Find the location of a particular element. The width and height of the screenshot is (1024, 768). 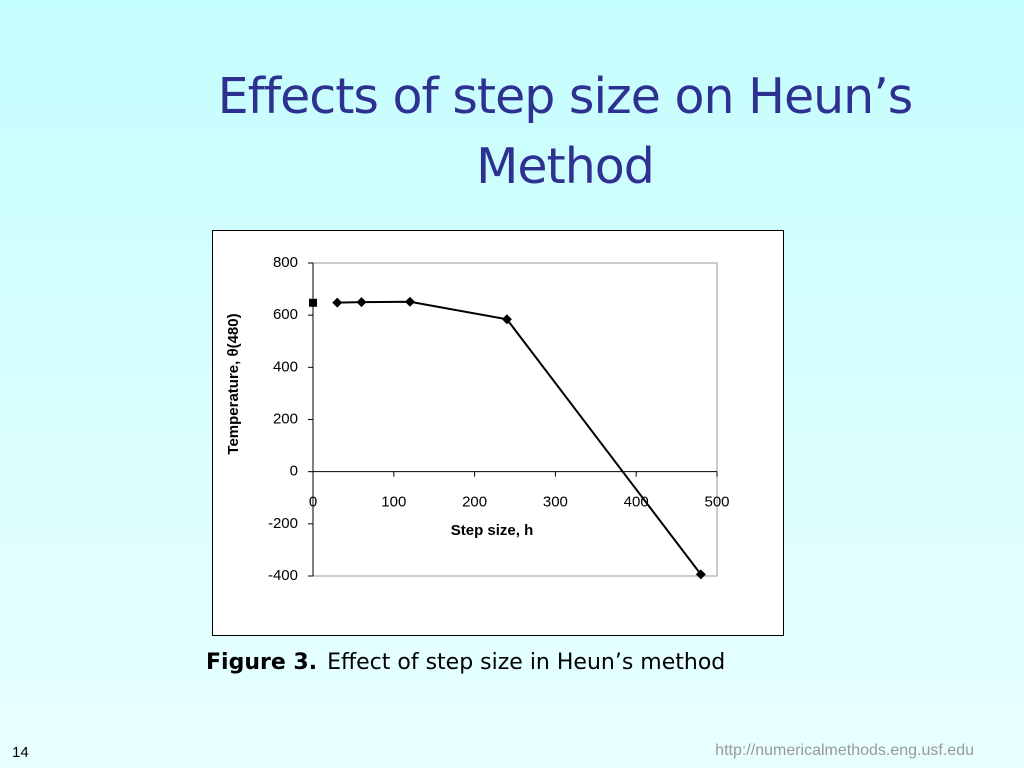

x-axis-label: Step size, h is located at coordinates (492, 530).